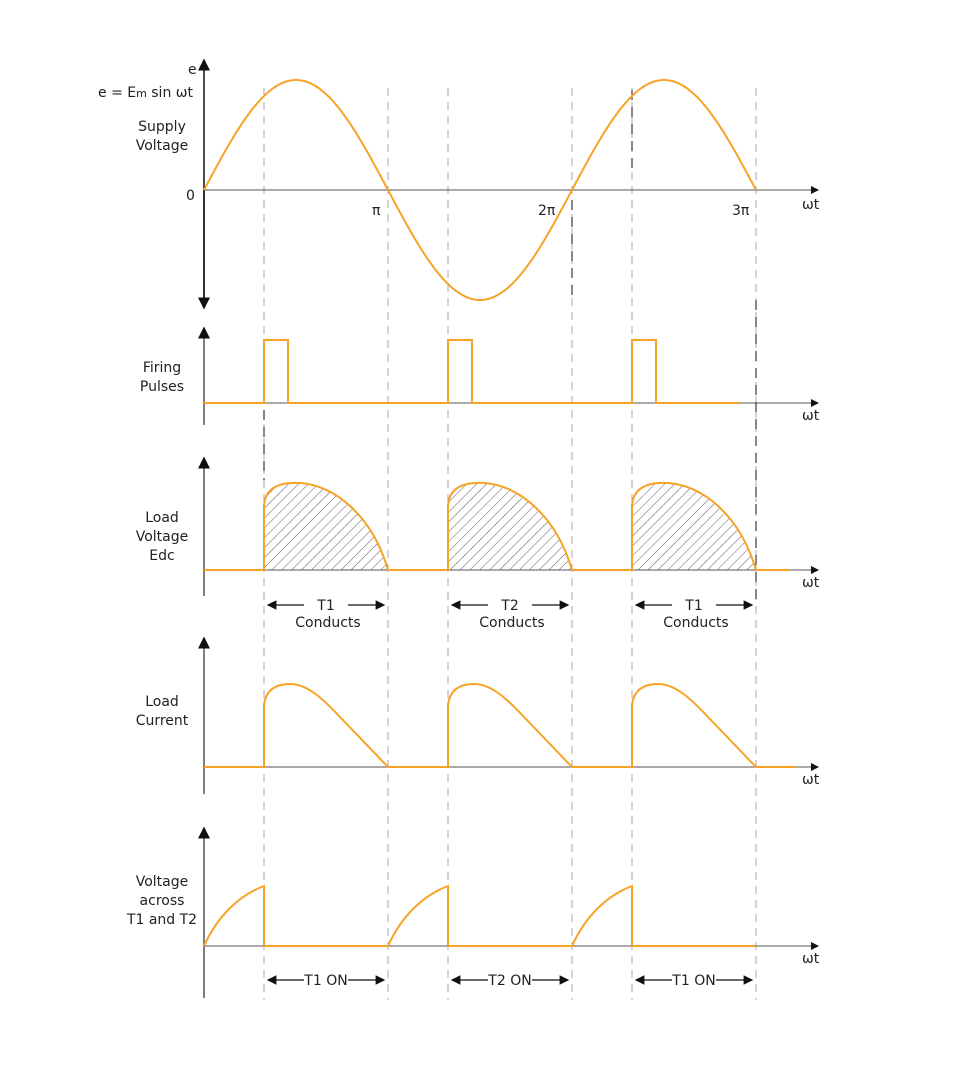 The height and width of the screenshot is (1078, 961). I want to click on load-voltage-waveform, so click(497, 526).